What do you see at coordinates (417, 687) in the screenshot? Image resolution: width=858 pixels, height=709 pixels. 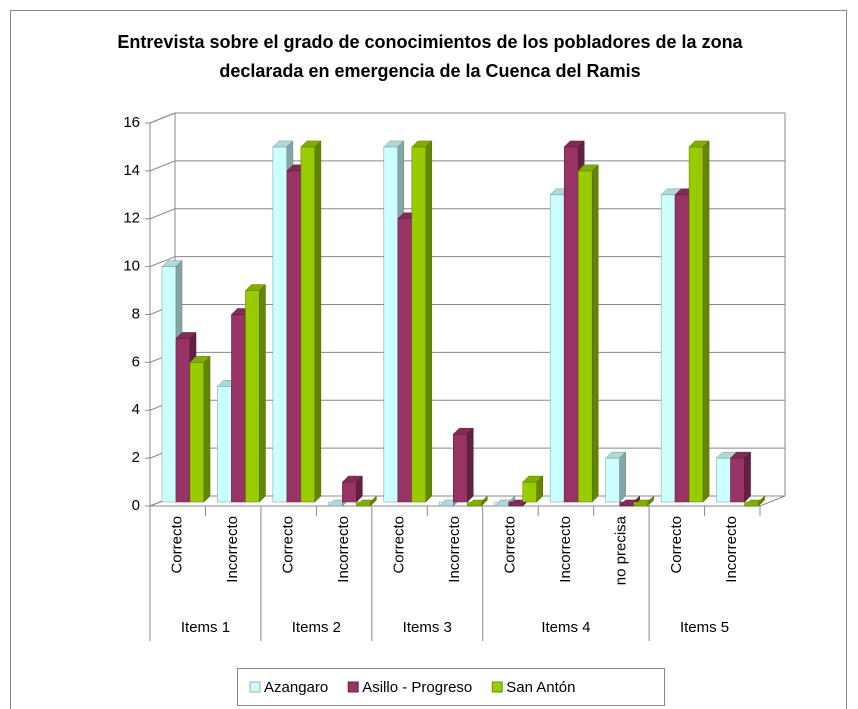 I see `legend-label: Asillo - Progreso` at bounding box center [417, 687].